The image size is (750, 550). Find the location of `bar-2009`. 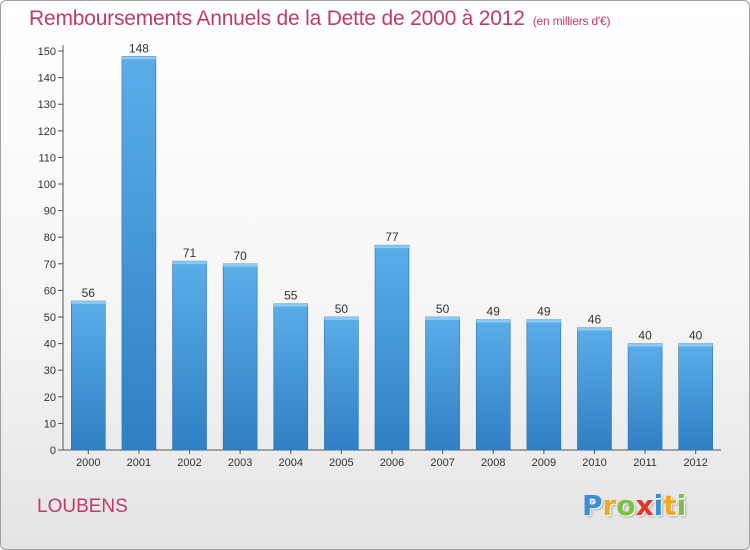

bar-2009 is located at coordinates (544, 385).